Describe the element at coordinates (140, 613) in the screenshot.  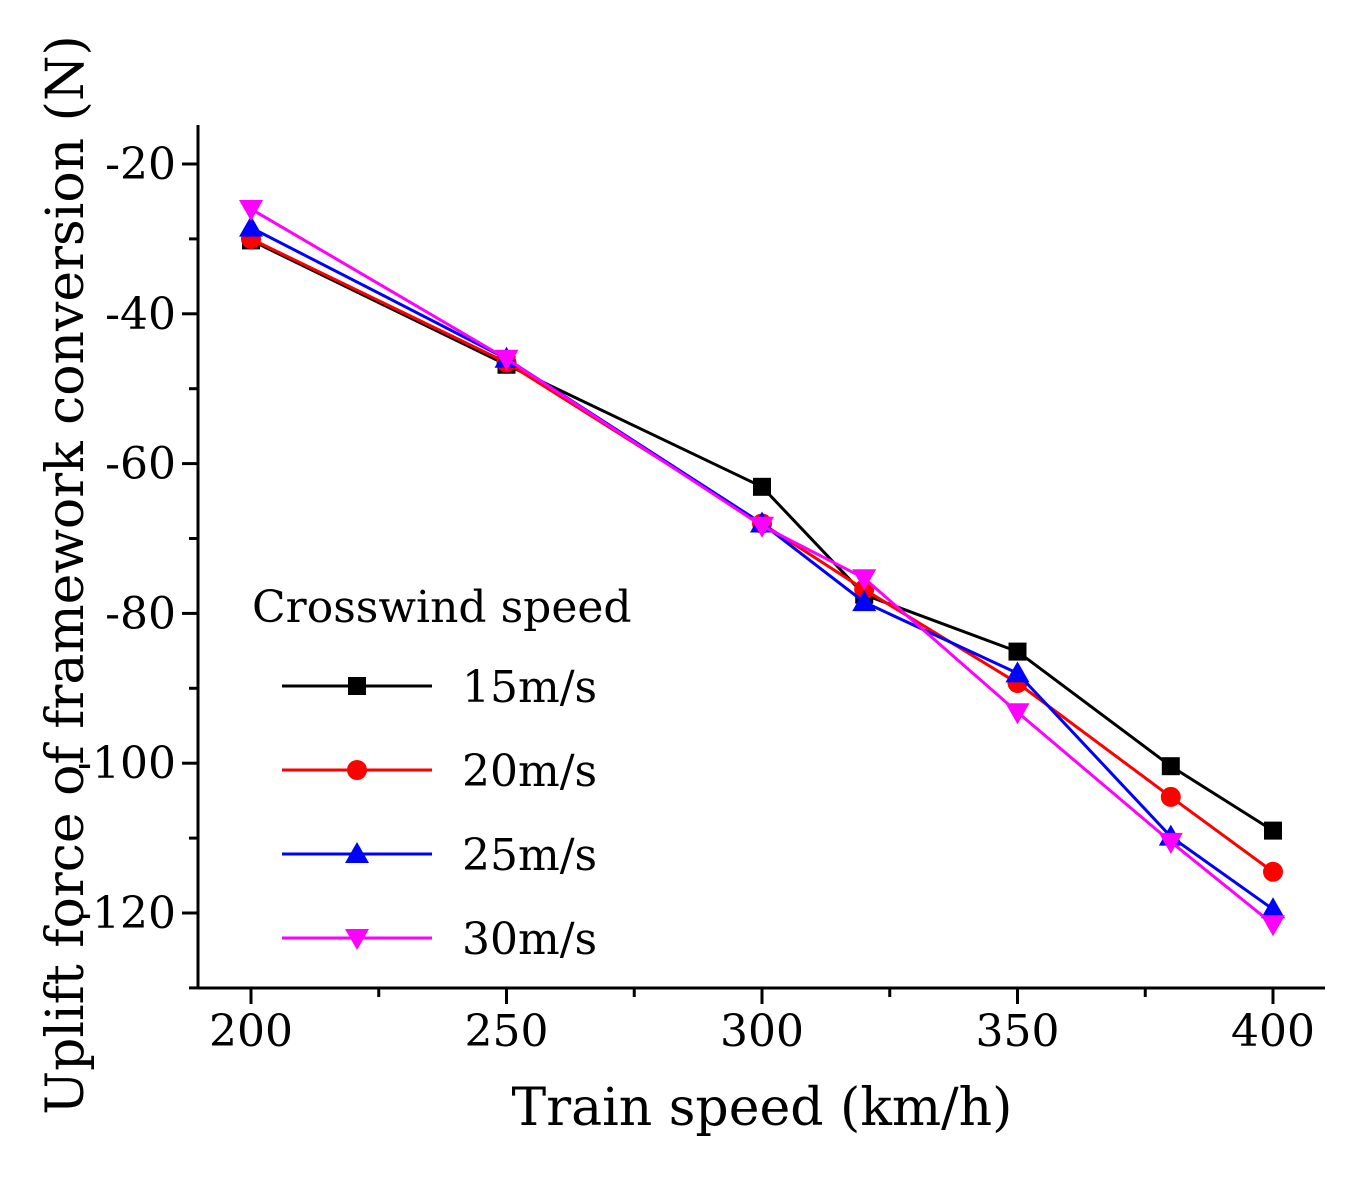
I see `y-tick-label: -80` at that location.